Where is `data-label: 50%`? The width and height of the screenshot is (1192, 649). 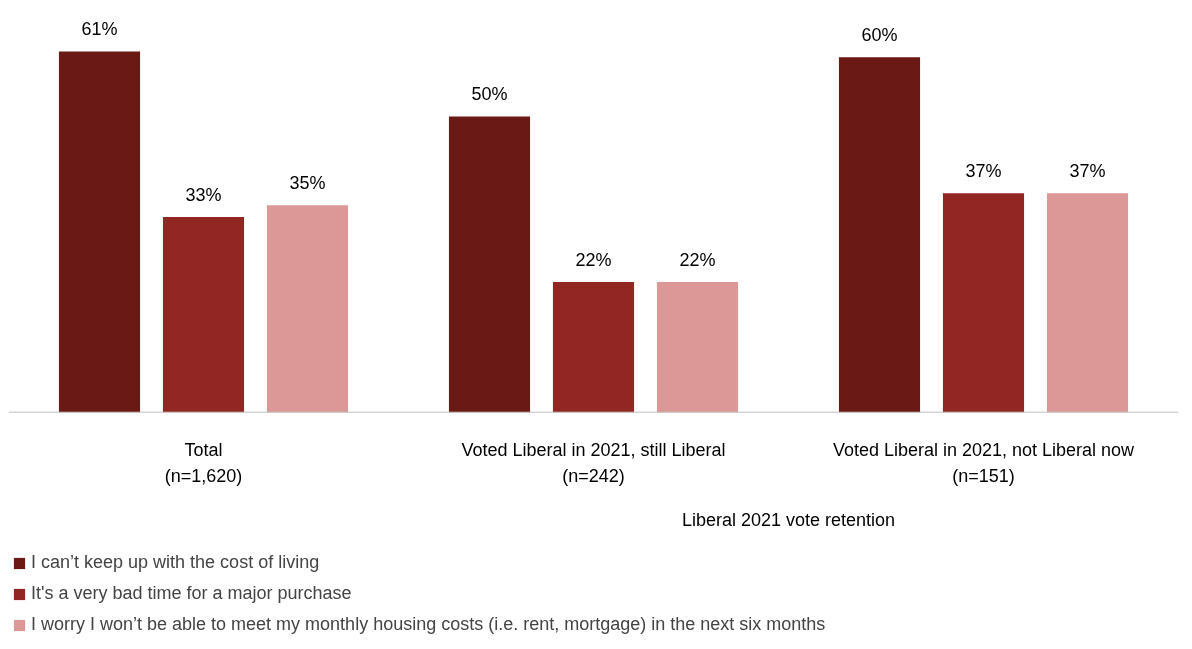 data-label: 50% is located at coordinates (489, 94).